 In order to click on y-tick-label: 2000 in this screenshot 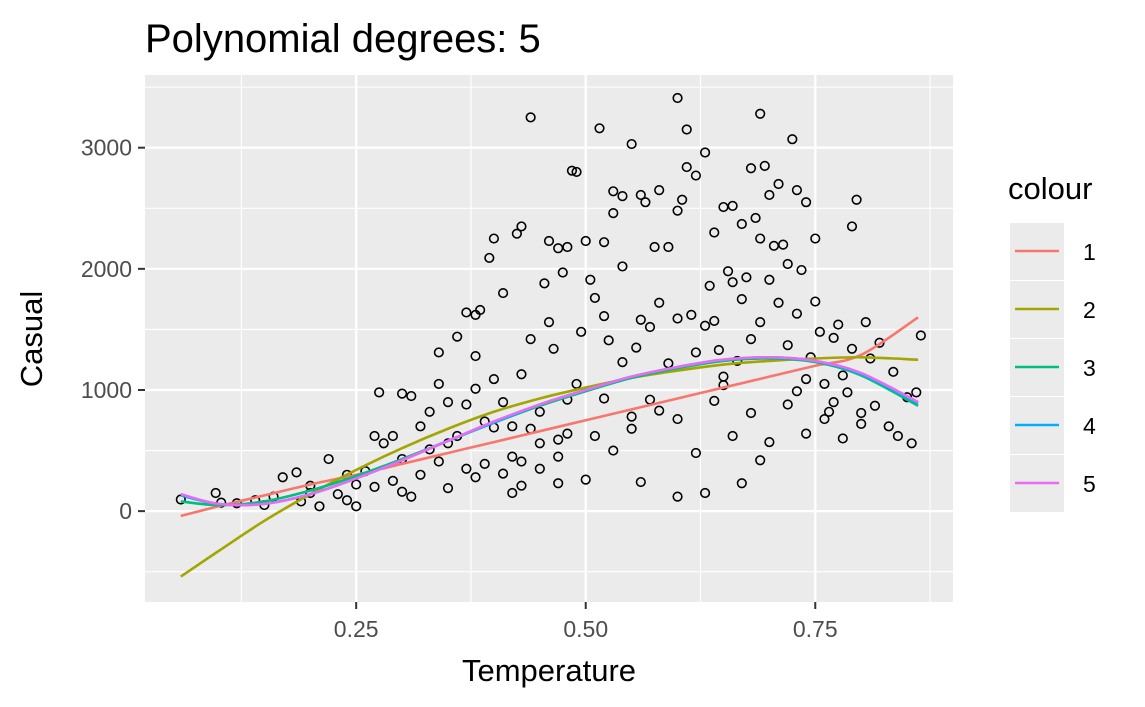, I will do `click(106, 269)`.